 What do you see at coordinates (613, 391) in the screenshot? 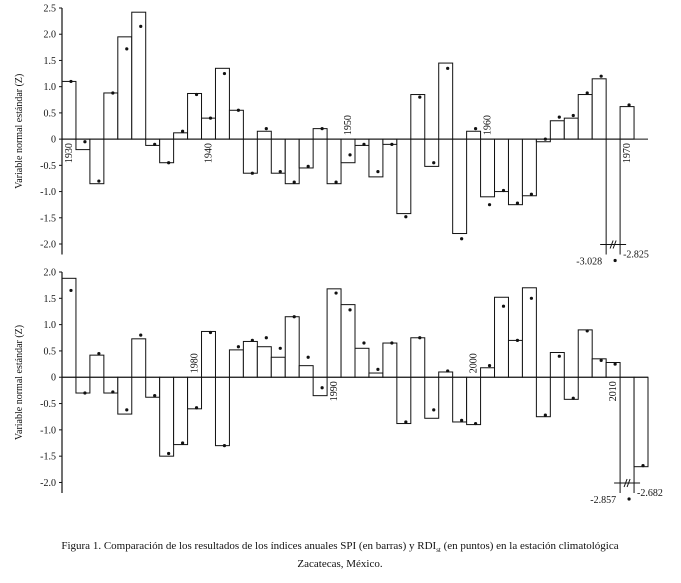
I see `x-tick-label: 2010` at bounding box center [613, 391].